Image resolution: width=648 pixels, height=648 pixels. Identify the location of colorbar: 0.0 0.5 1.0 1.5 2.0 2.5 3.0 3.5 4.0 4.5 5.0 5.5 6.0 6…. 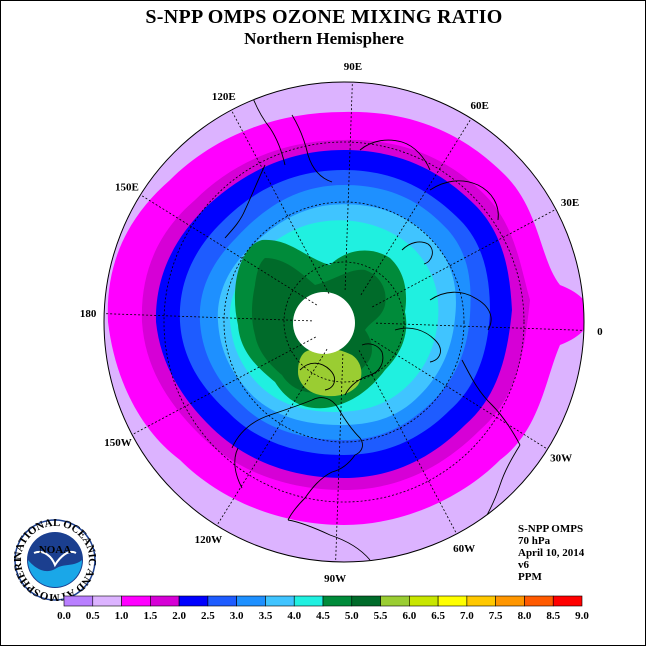
(323, 608).